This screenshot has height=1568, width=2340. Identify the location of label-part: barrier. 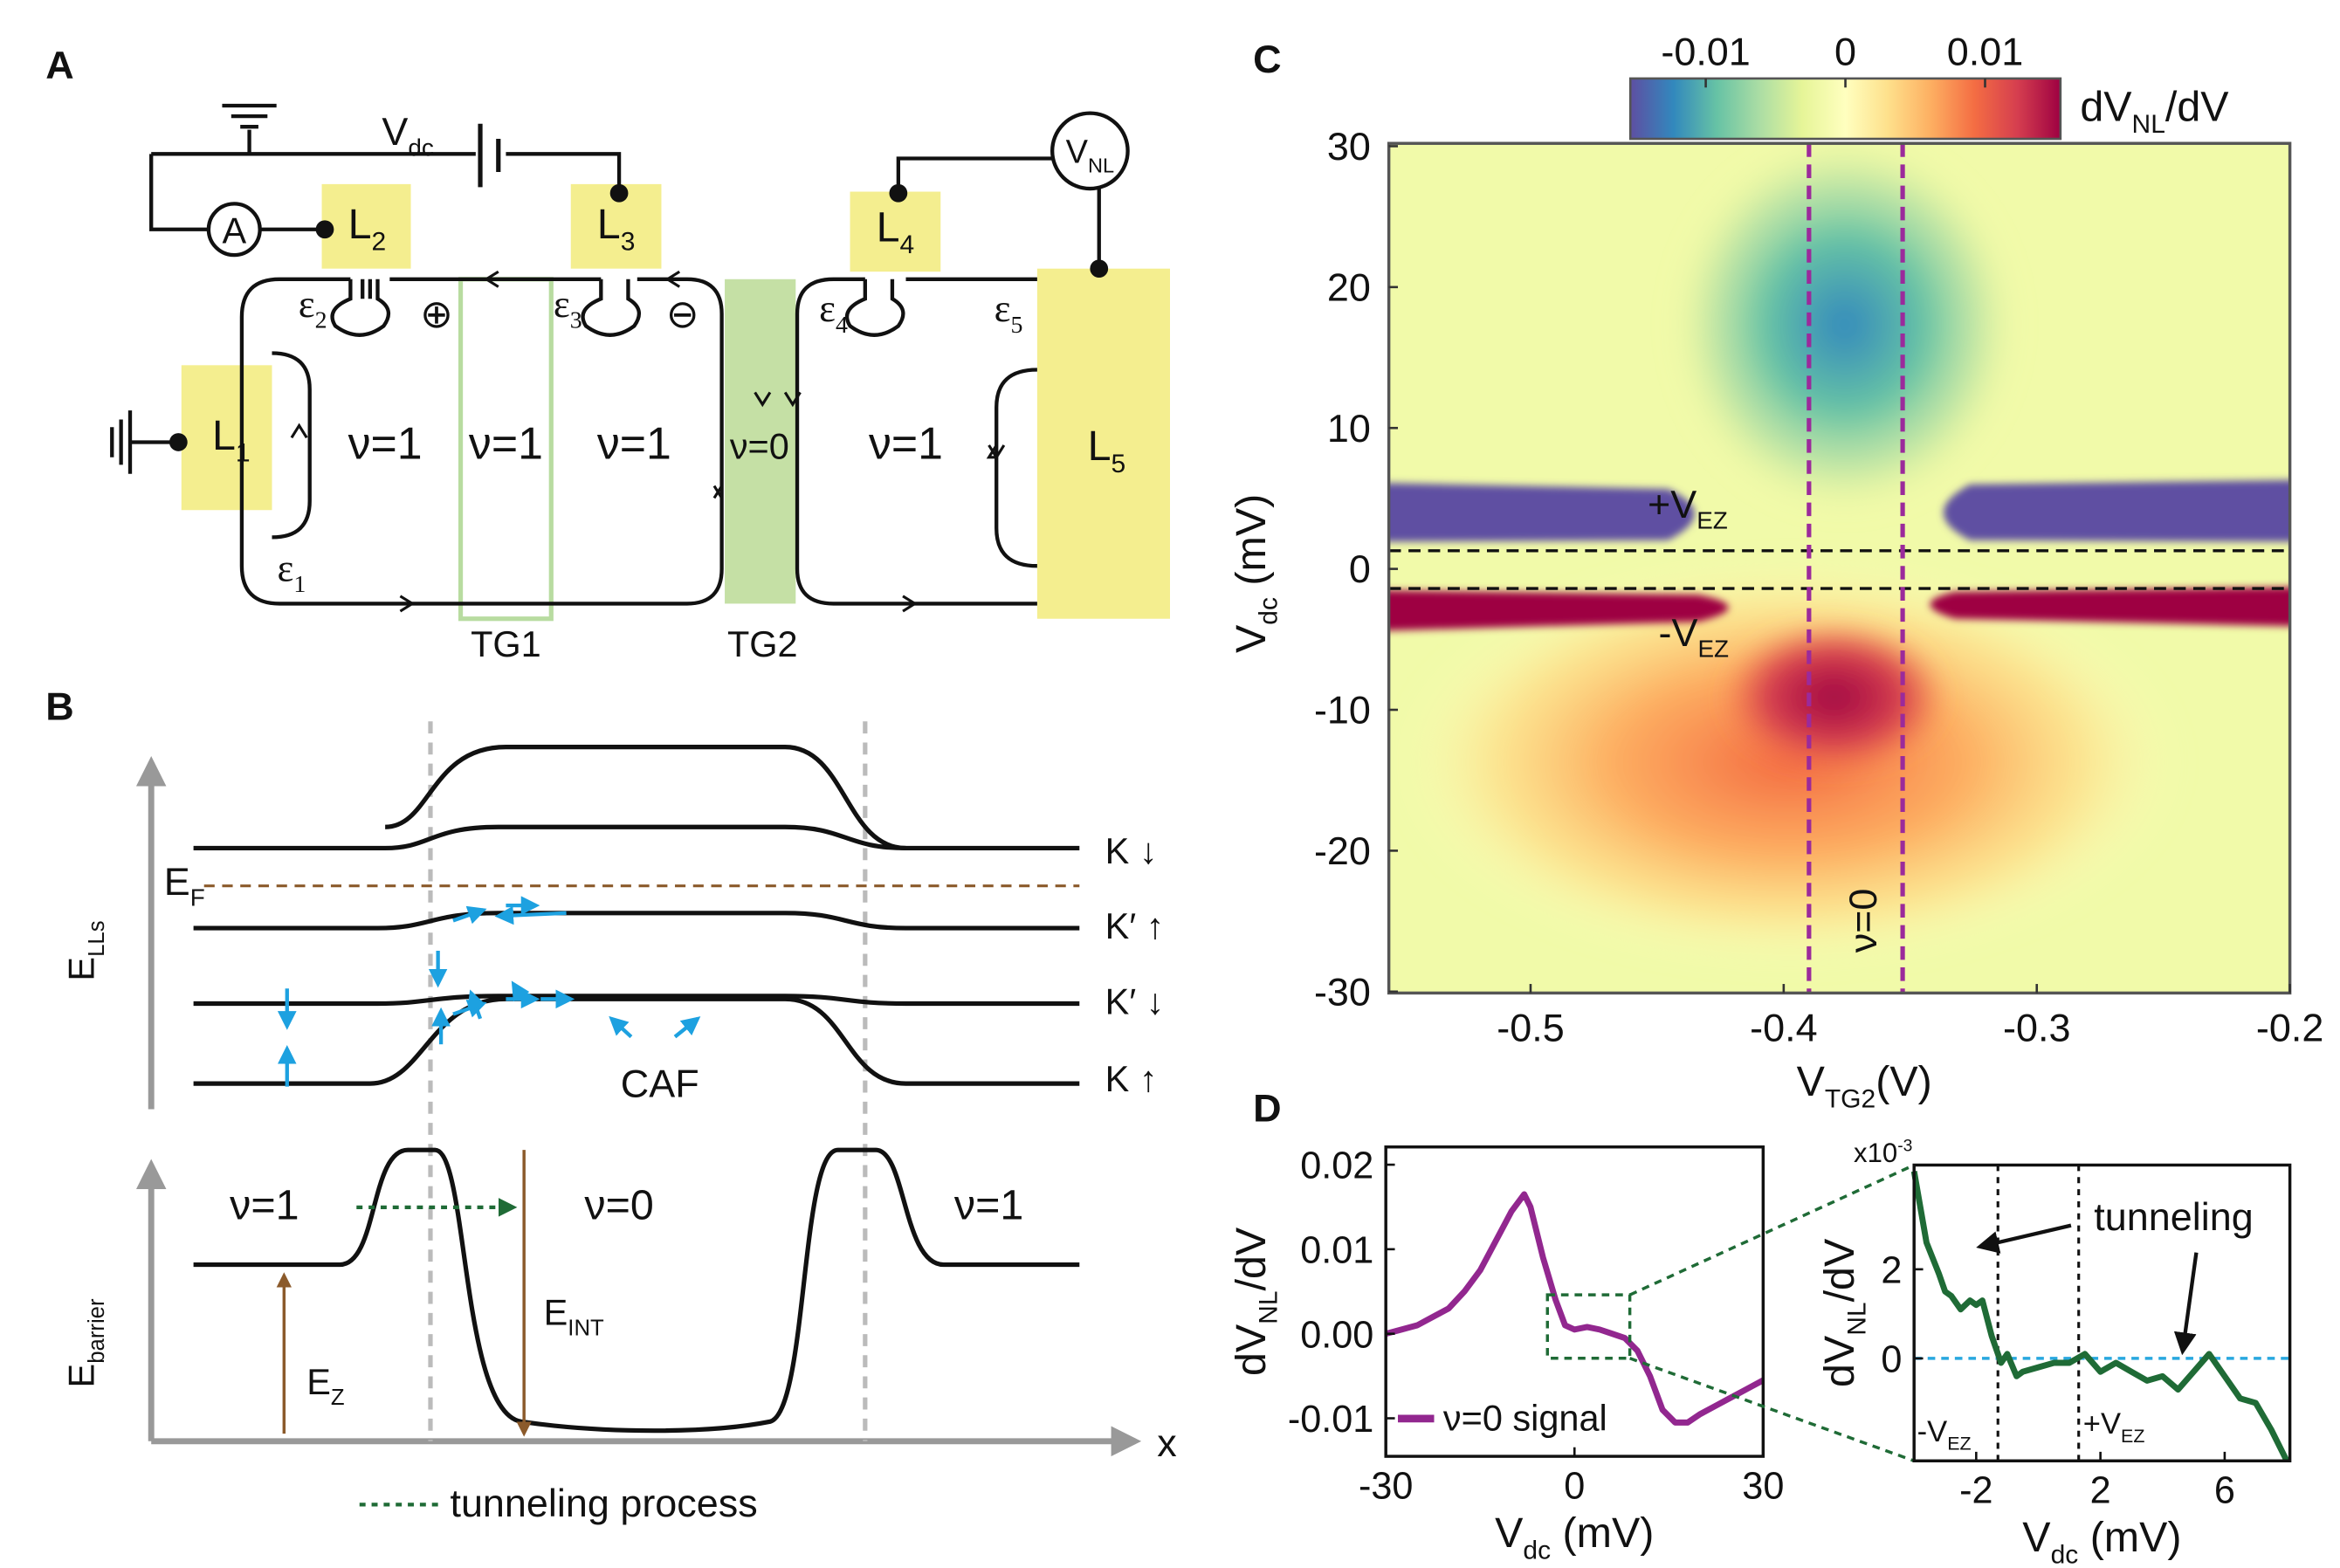
(97, 1331).